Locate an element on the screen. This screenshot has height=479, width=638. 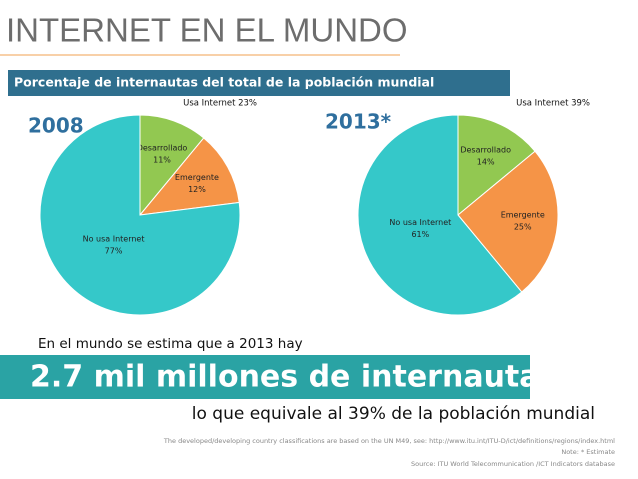
pie-title: 2013* is located at coordinates (358, 122).